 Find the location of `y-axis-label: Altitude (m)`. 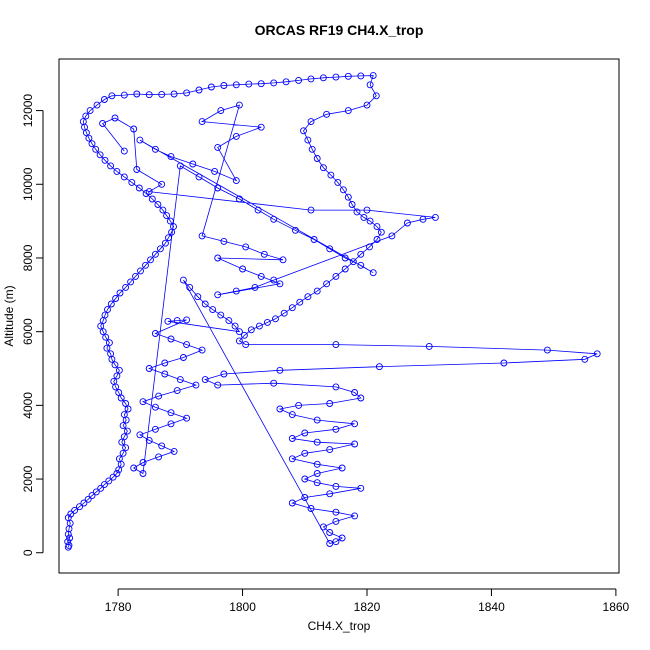

y-axis-label: Altitude (m) is located at coordinates (9, 315).